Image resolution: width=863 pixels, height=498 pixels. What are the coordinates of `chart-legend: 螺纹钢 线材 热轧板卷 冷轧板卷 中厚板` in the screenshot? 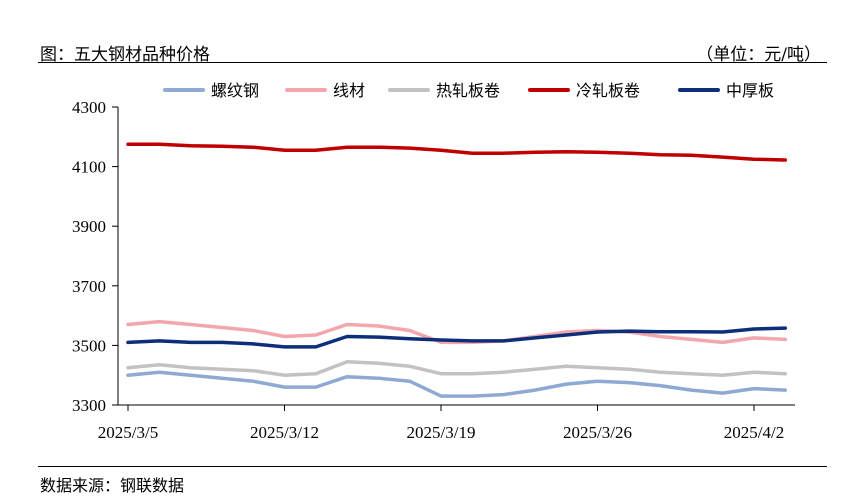 It's located at (468, 90).